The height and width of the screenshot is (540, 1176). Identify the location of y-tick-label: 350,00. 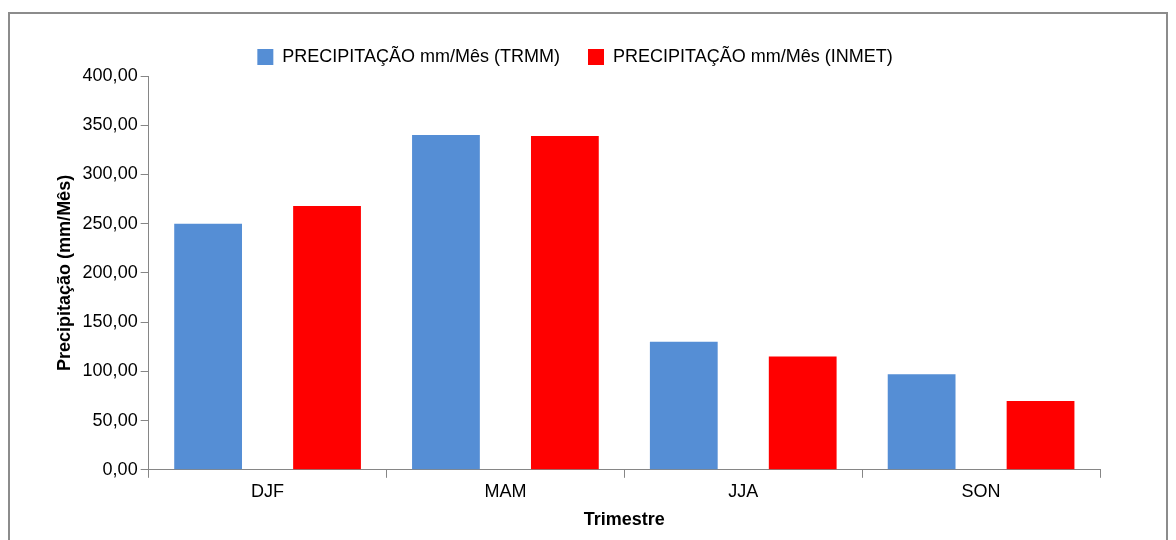
(110, 124).